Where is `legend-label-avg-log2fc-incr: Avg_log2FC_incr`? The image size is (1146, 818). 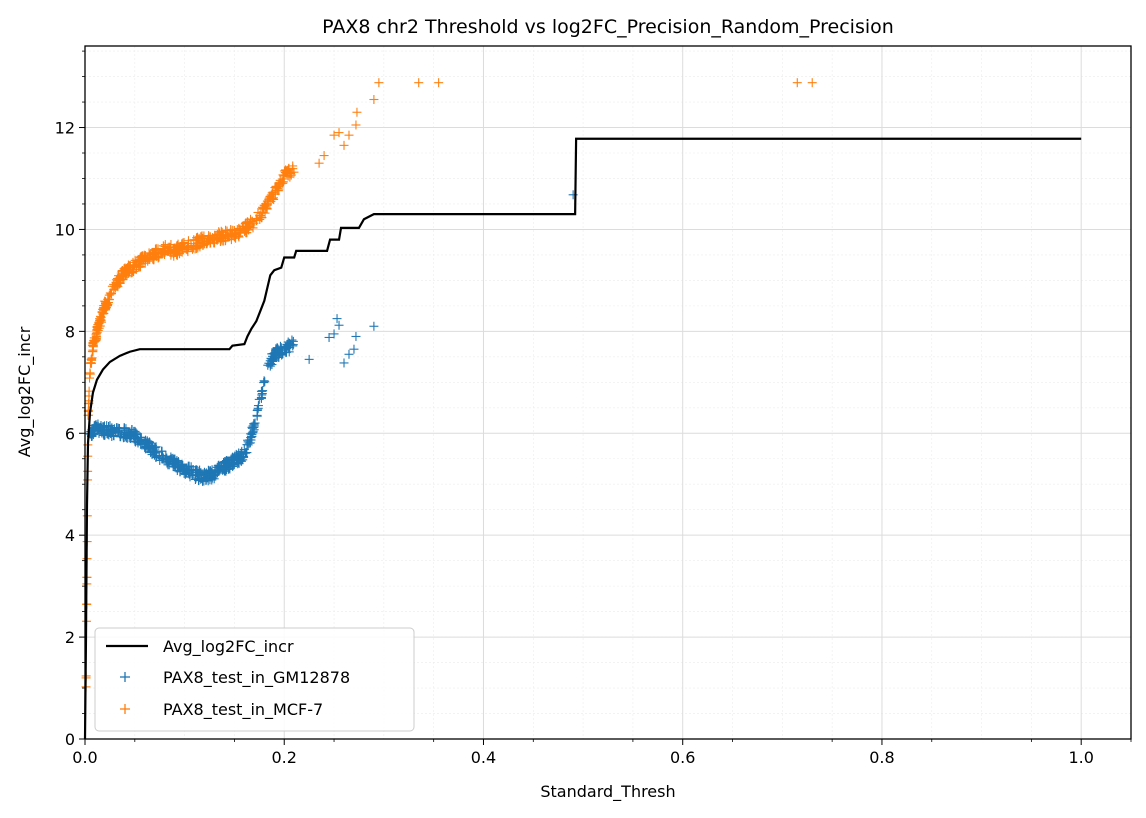 legend-label-avg-log2fc-incr: Avg_log2FC_incr is located at coordinates (228, 647).